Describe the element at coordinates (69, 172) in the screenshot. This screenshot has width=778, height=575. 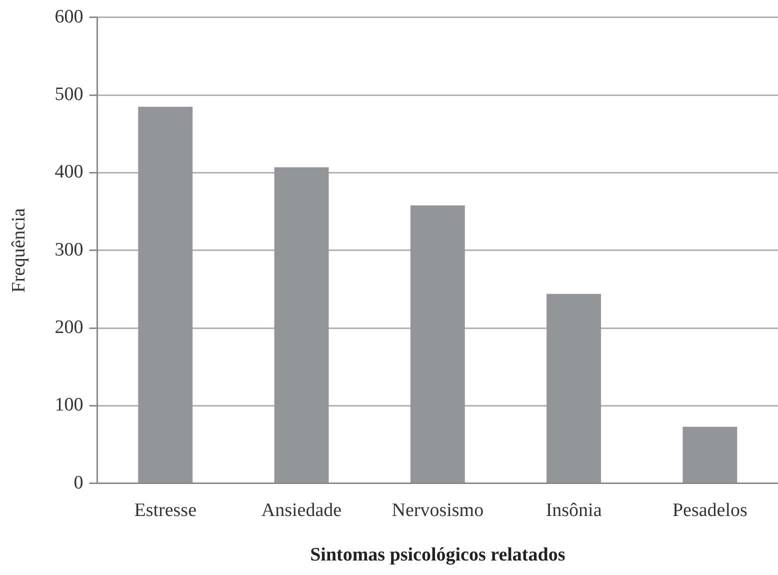
I see `y-tick-label: 400` at that location.